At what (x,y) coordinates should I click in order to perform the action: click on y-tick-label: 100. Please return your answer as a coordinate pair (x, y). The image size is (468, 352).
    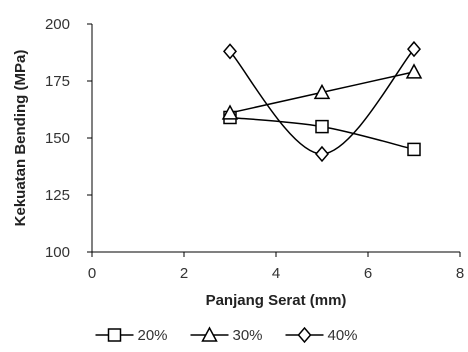
    Looking at the image, I should click on (57, 252).